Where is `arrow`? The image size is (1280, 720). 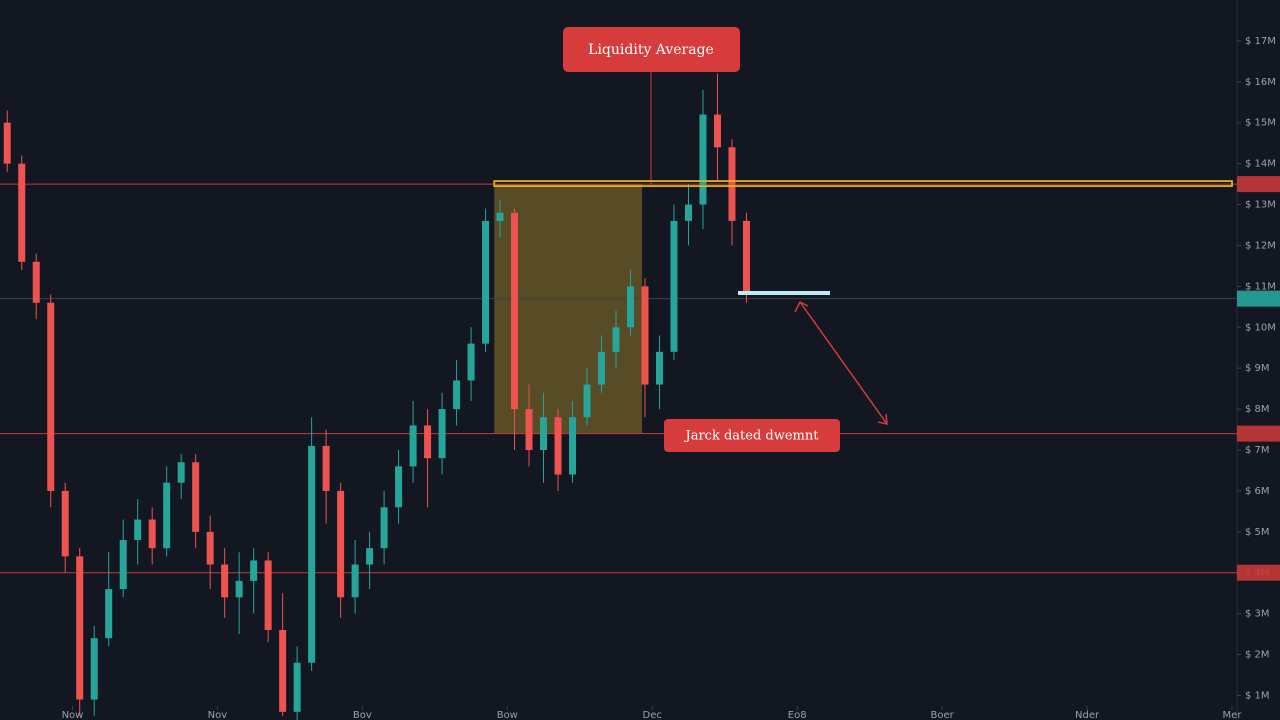 arrow is located at coordinates (841, 362).